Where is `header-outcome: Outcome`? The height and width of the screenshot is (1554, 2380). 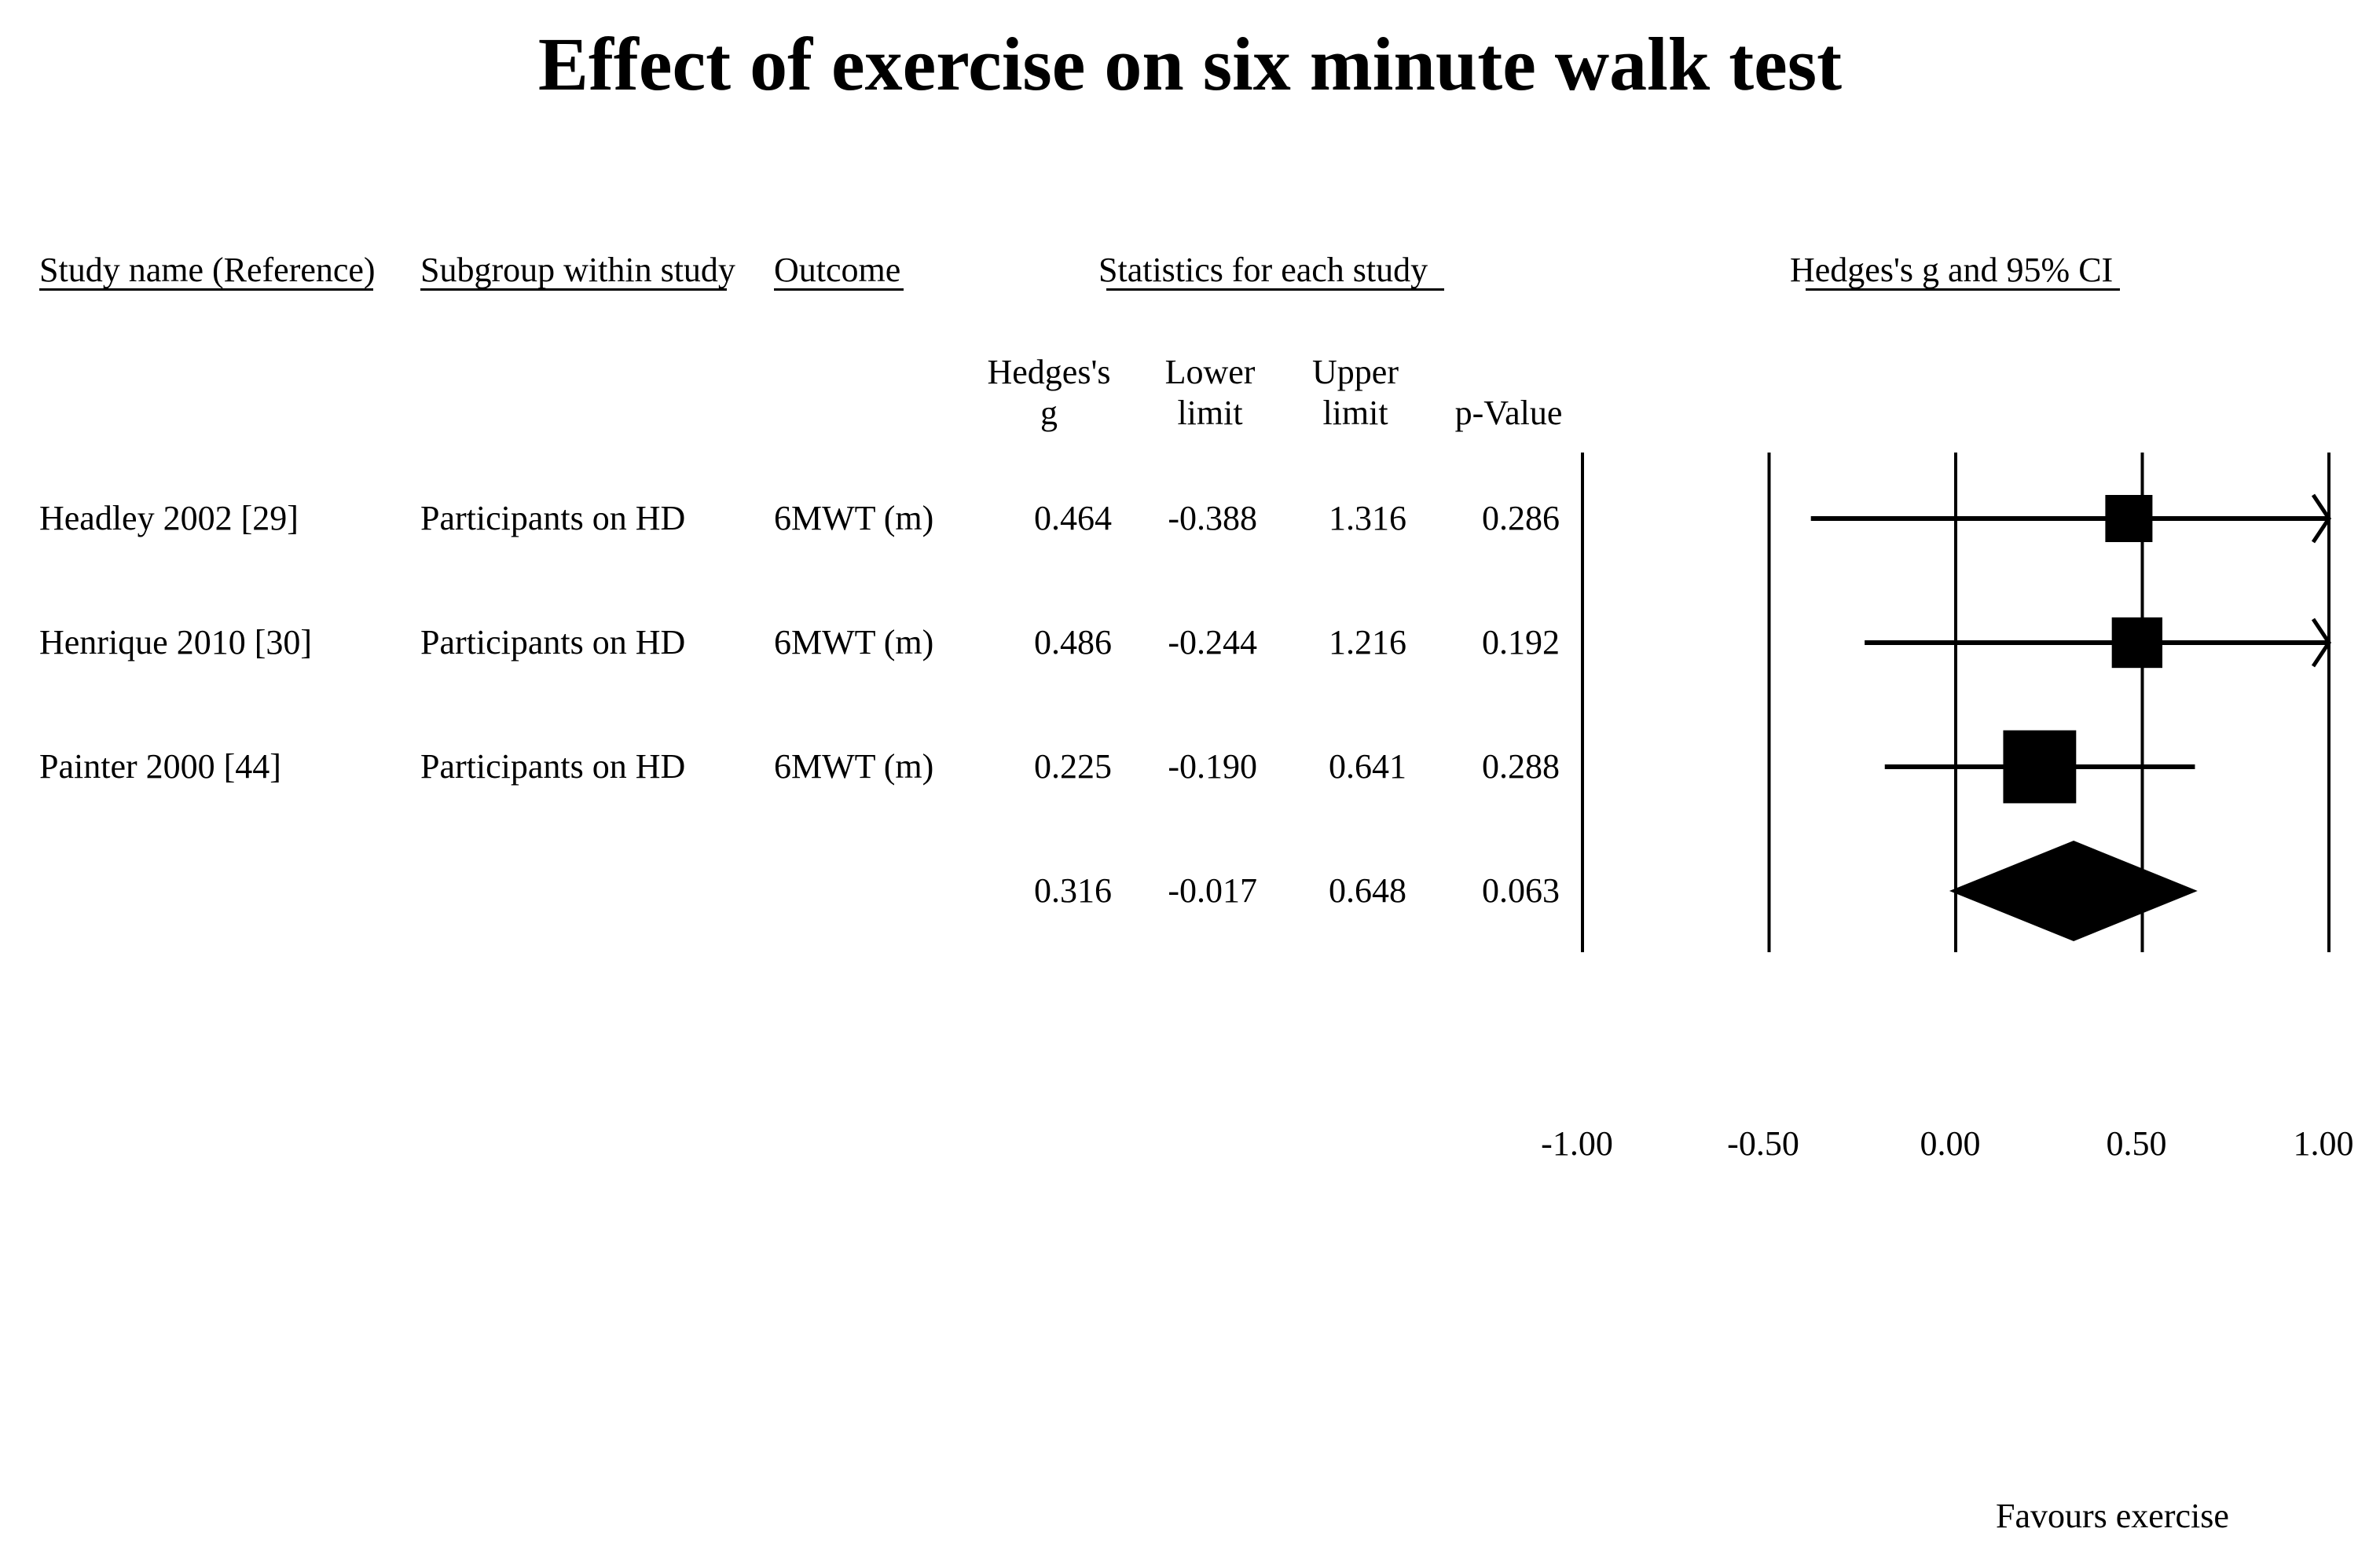 header-outcome: Outcome is located at coordinates (837, 270).